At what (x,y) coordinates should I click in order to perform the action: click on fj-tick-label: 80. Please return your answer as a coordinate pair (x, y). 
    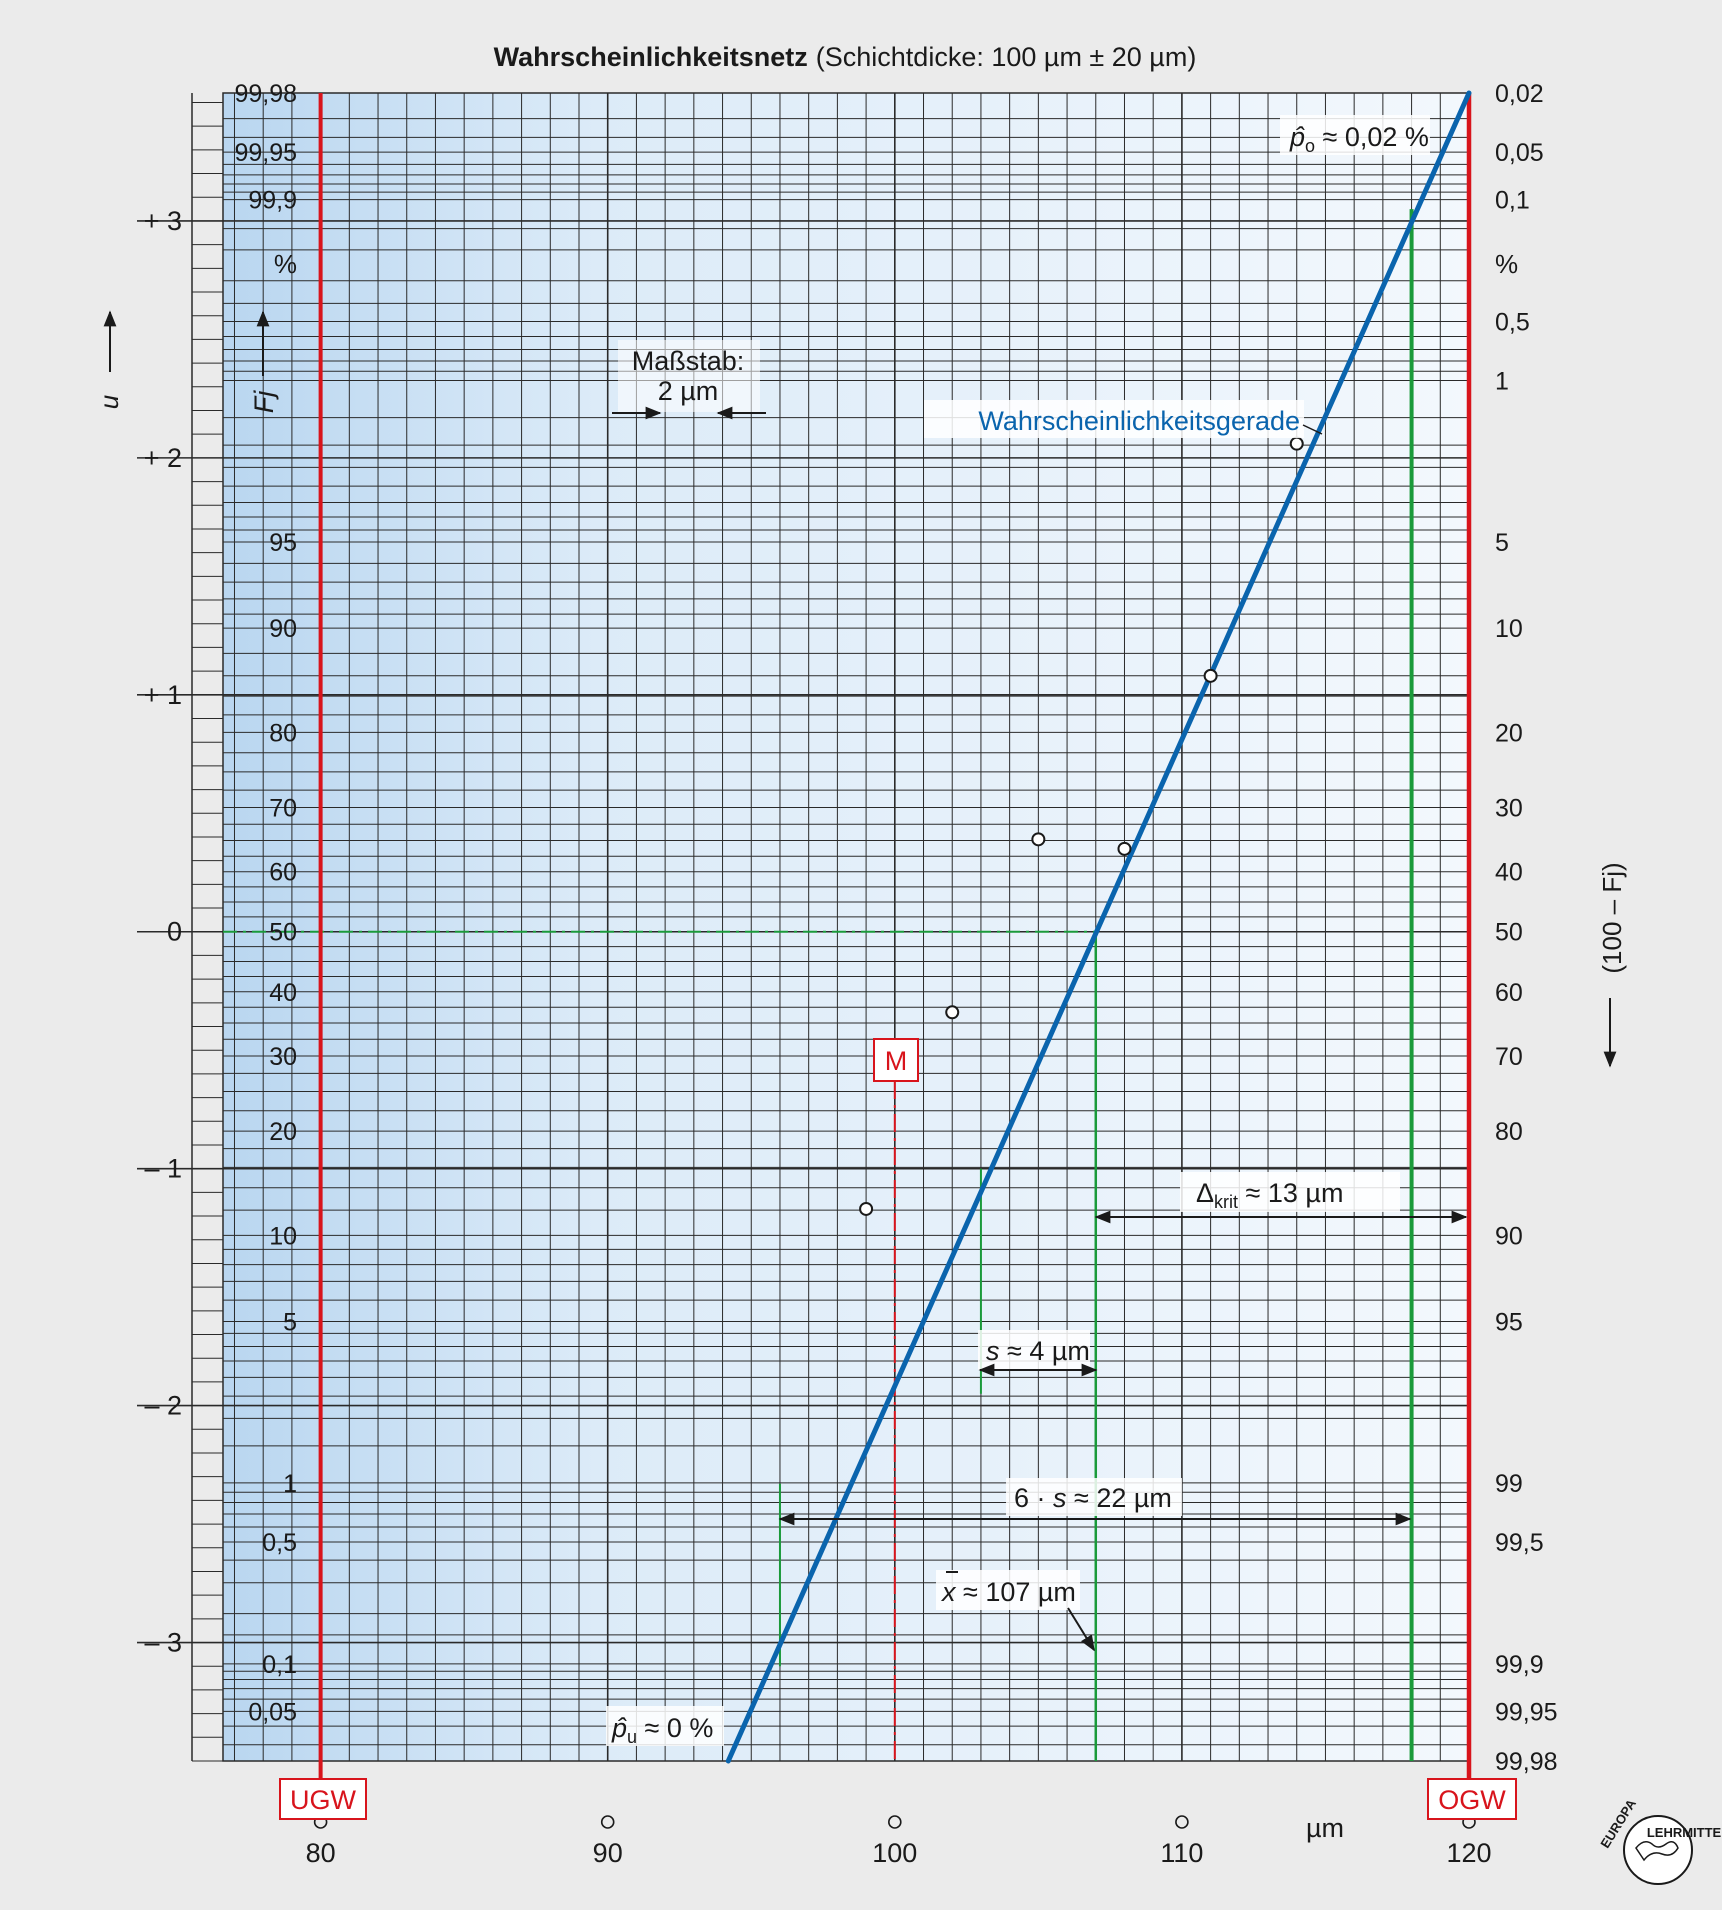
    Looking at the image, I should click on (283, 733).